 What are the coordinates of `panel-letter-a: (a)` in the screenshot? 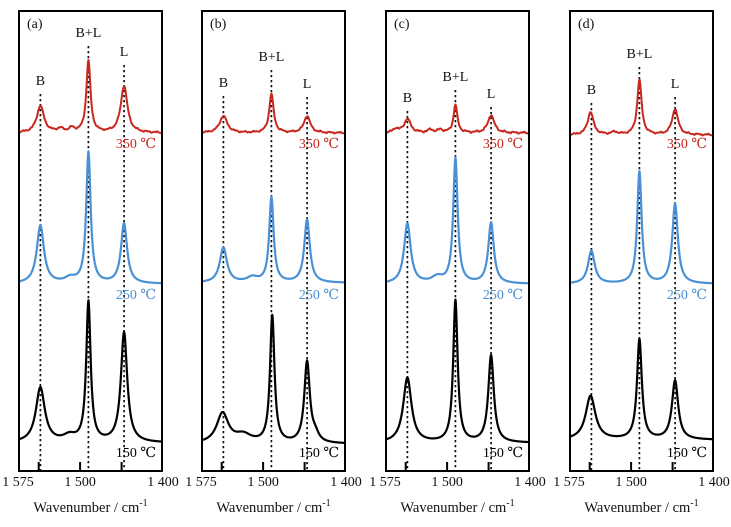 It's located at (35, 24).